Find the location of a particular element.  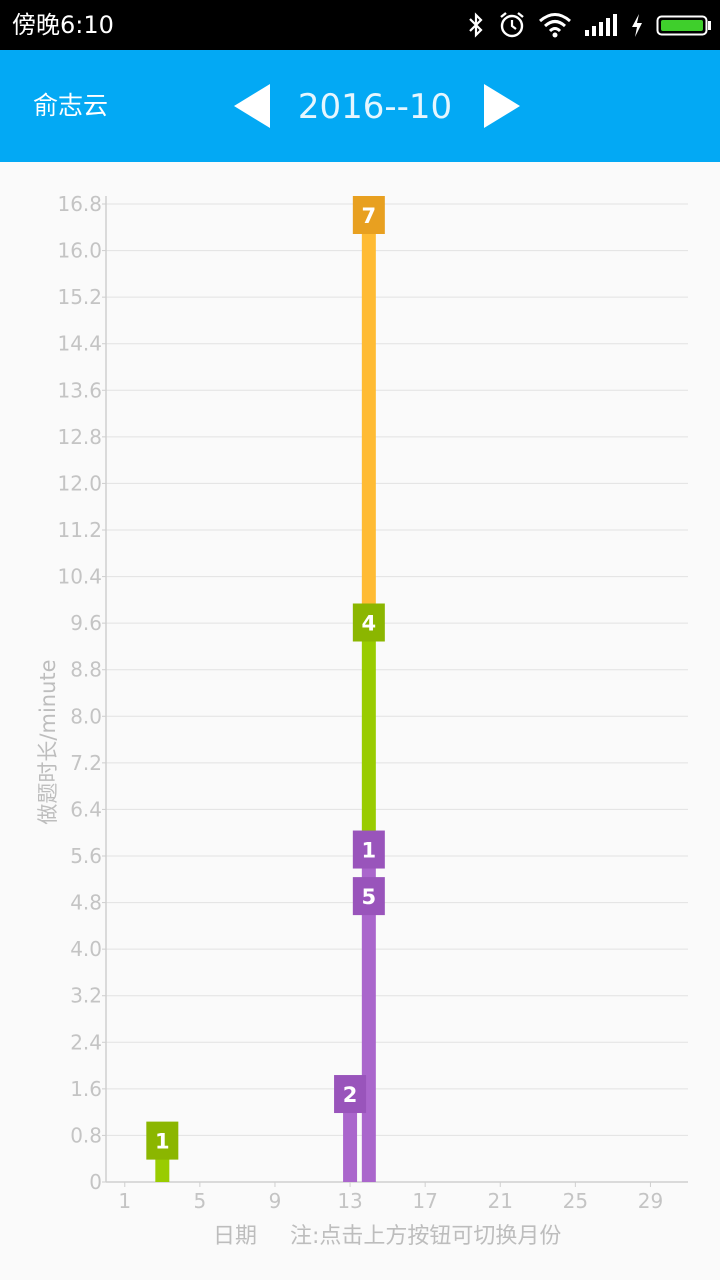

data-label: 7 is located at coordinates (369, 216).